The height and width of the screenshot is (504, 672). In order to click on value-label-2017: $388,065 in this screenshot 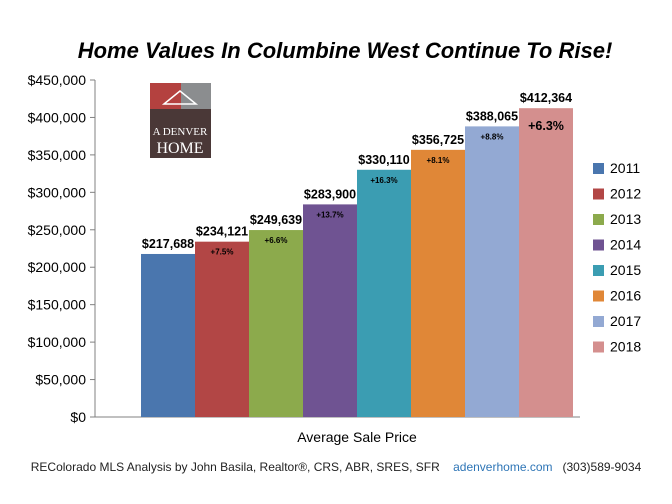, I will do `click(492, 116)`.